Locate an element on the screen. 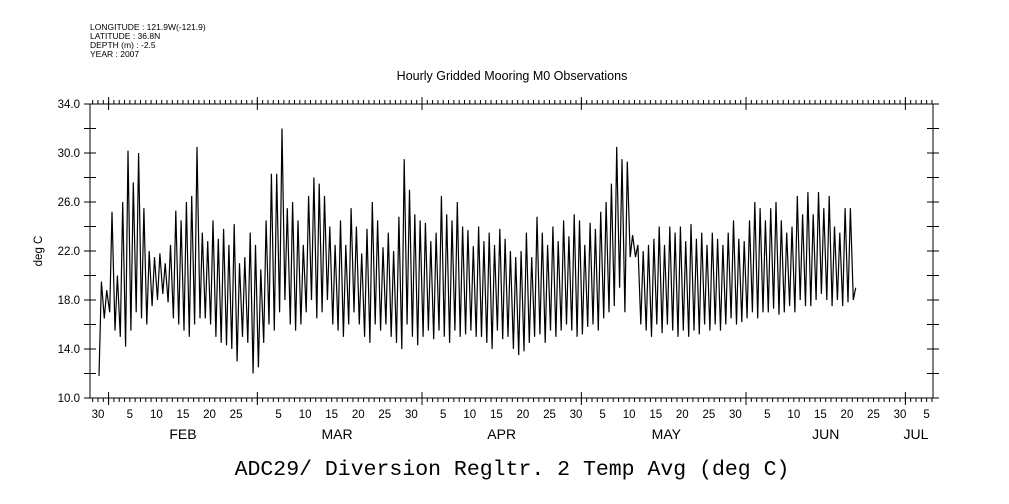 The width and height of the screenshot is (1009, 504). month-label: MAY is located at coordinates (667, 434).